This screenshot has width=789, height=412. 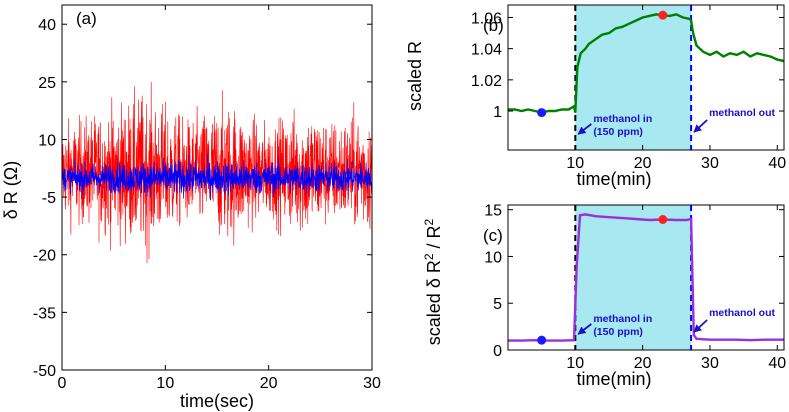 I want to click on panel-c-ylabel-main: scaled δ R, so click(x=434, y=302).